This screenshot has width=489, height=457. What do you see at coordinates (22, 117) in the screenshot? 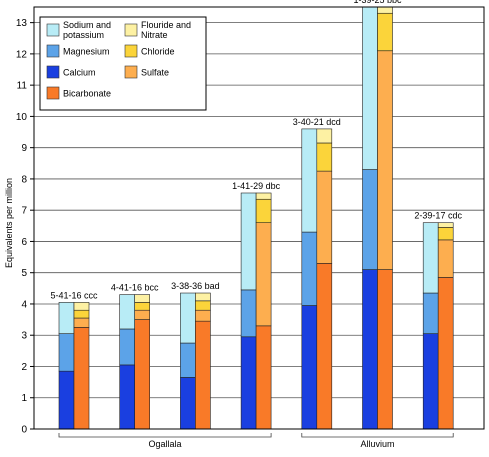
I see `ytick-label-10: 10` at bounding box center [22, 117].